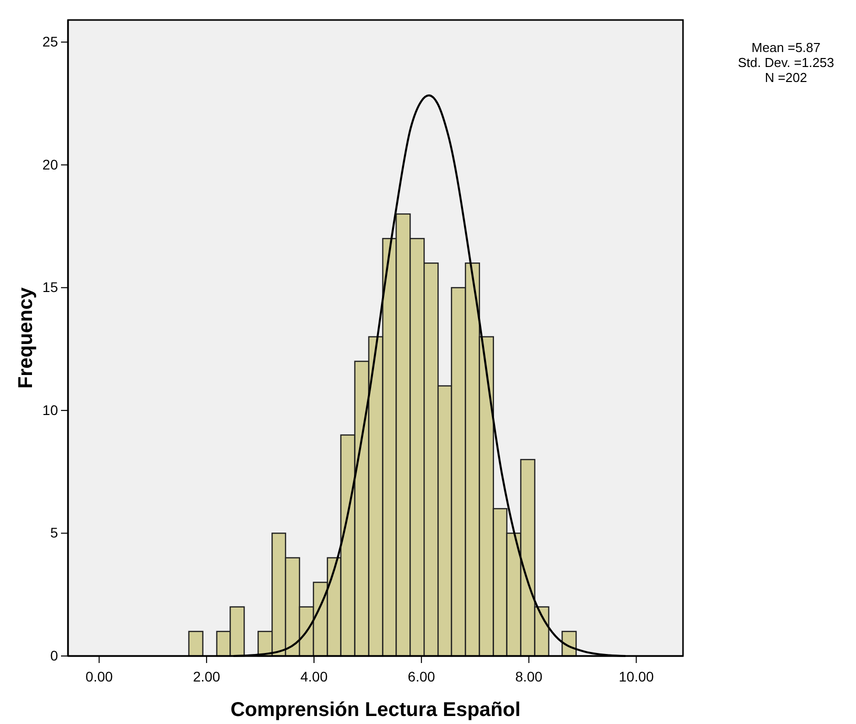  What do you see at coordinates (314, 676) in the screenshot?
I see `x-tick-label: 4.00` at bounding box center [314, 676].